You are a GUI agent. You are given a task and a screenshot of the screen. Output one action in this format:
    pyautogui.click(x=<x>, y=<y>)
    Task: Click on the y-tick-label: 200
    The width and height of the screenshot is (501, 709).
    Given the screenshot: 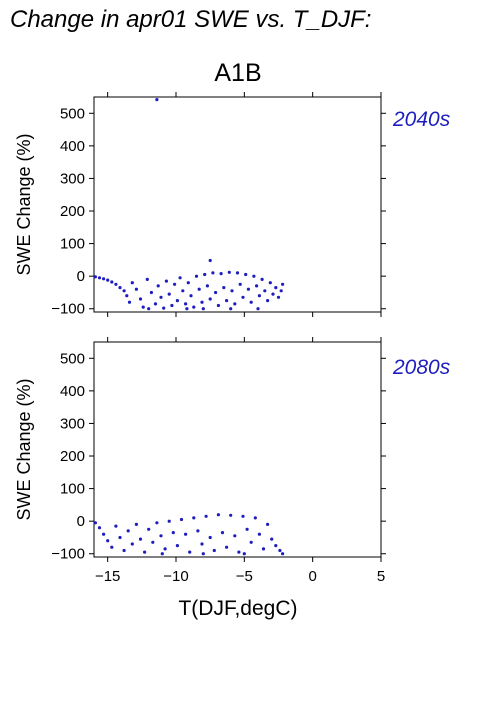 What is the action you would take?
    pyautogui.click(x=72, y=456)
    